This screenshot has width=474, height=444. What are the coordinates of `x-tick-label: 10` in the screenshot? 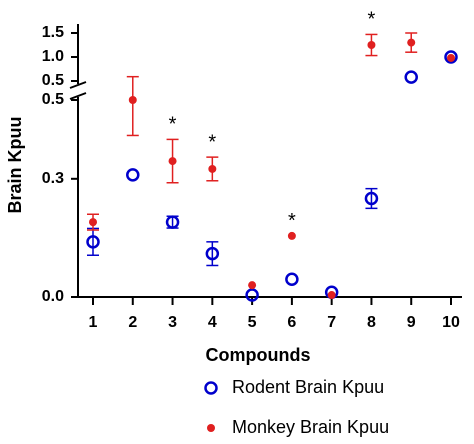 It's located at (451, 322).